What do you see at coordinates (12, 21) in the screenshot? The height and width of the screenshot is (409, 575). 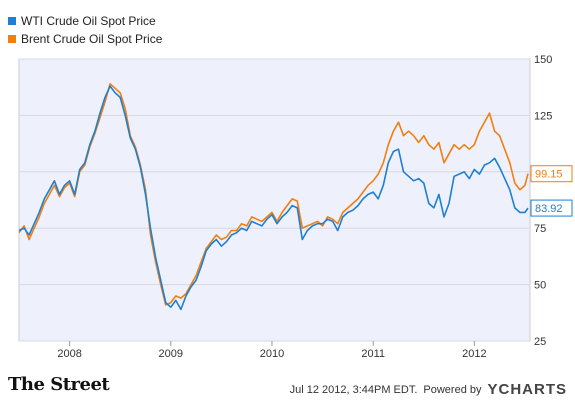 I see `legend-swatch-wti` at bounding box center [12, 21].